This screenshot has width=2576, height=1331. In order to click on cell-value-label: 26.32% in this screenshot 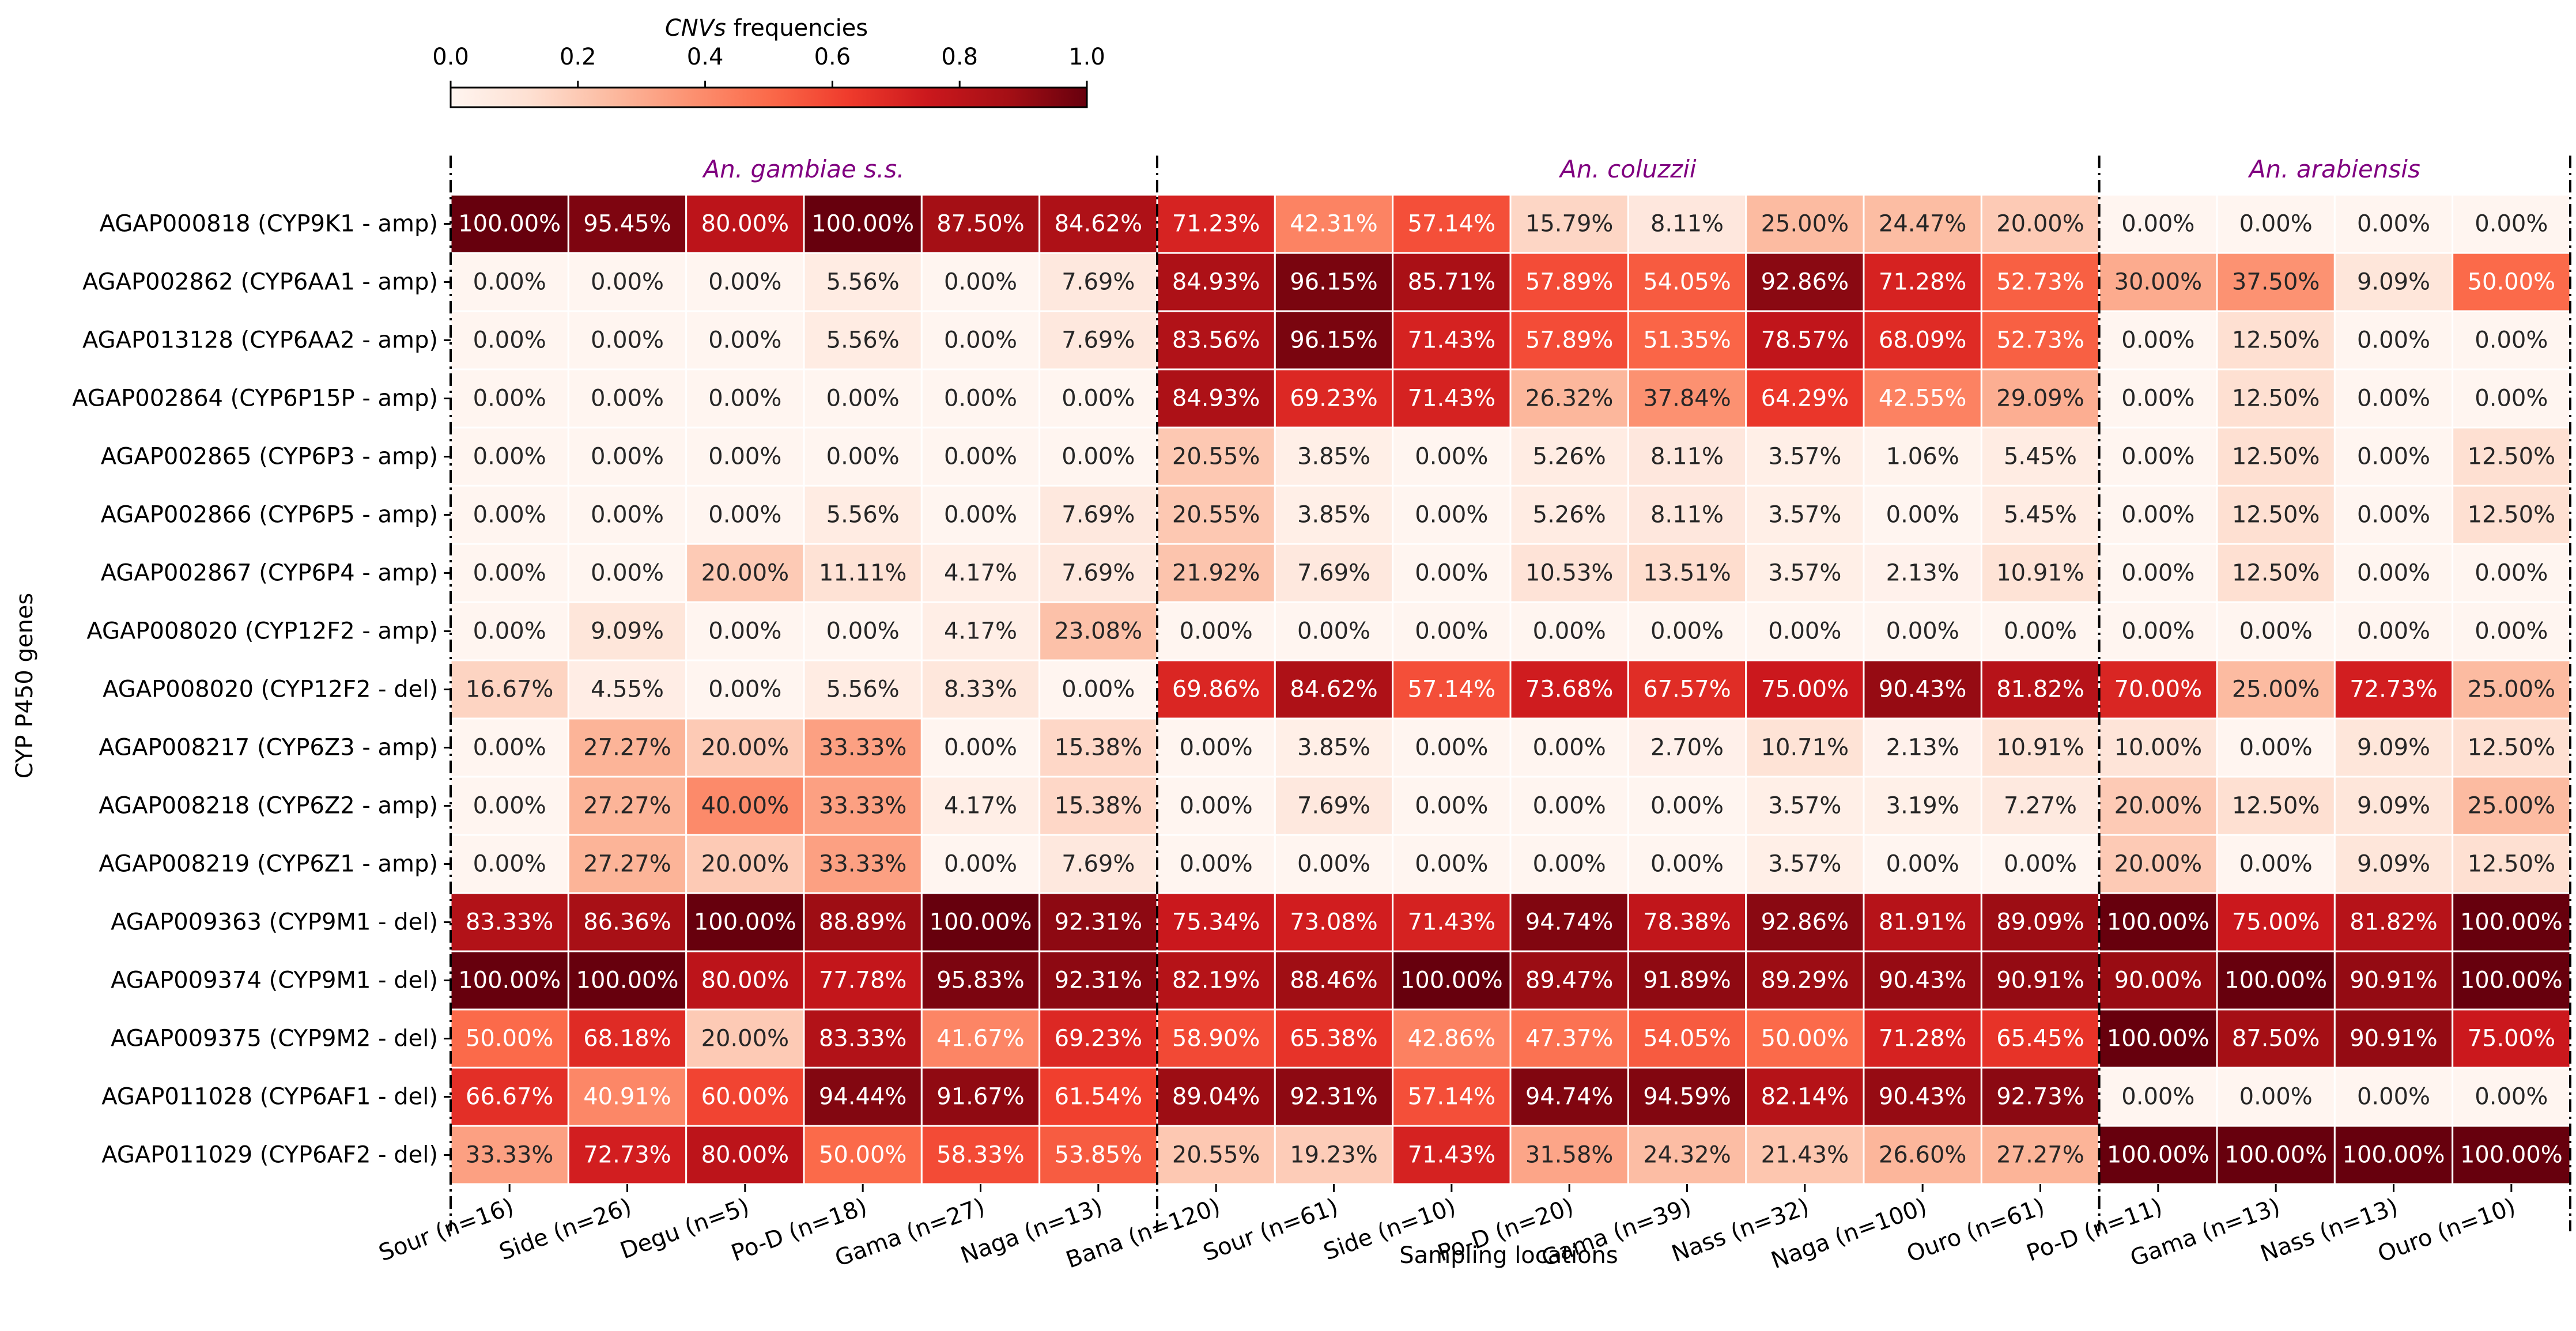, I will do `click(1569, 398)`.